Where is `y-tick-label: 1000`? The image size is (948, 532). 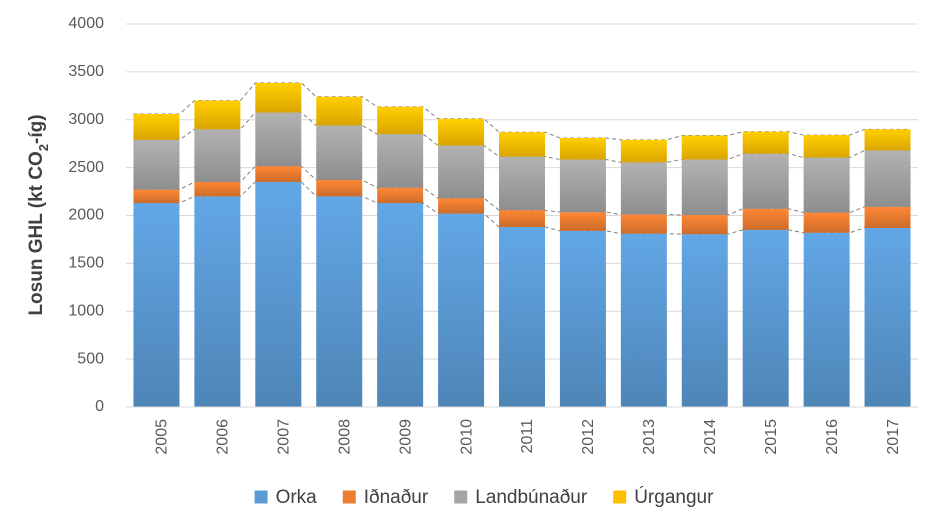
y-tick-label: 1000 is located at coordinates (86, 310).